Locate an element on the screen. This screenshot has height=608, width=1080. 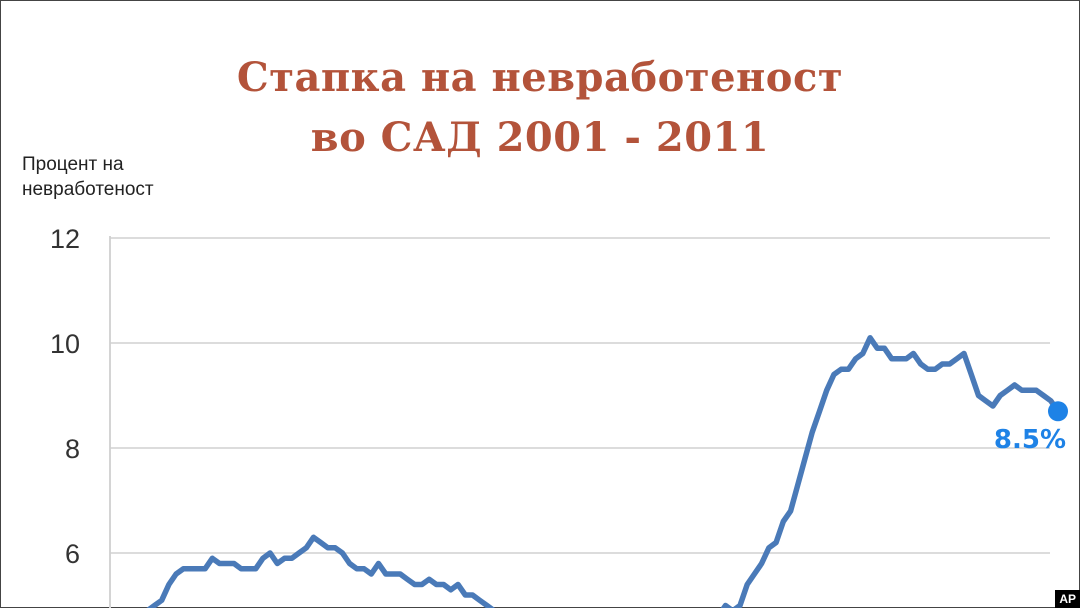
last-value-label: 8.5% is located at coordinates (1030, 440).